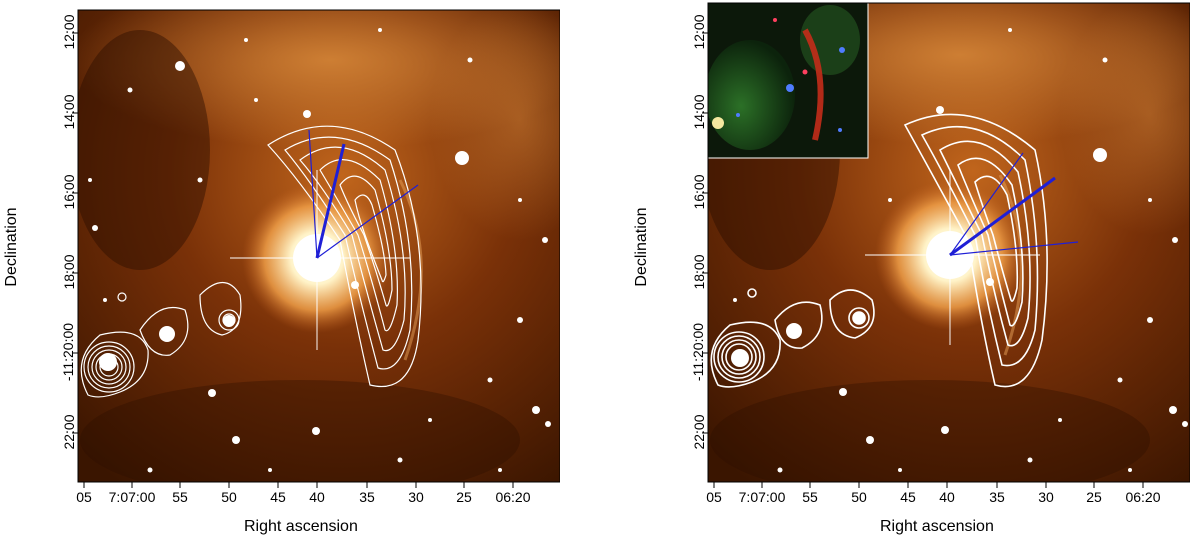 The height and width of the screenshot is (543, 1200). What do you see at coordinates (788, 81) in the screenshot?
I see `inset-rgb-image` at bounding box center [788, 81].